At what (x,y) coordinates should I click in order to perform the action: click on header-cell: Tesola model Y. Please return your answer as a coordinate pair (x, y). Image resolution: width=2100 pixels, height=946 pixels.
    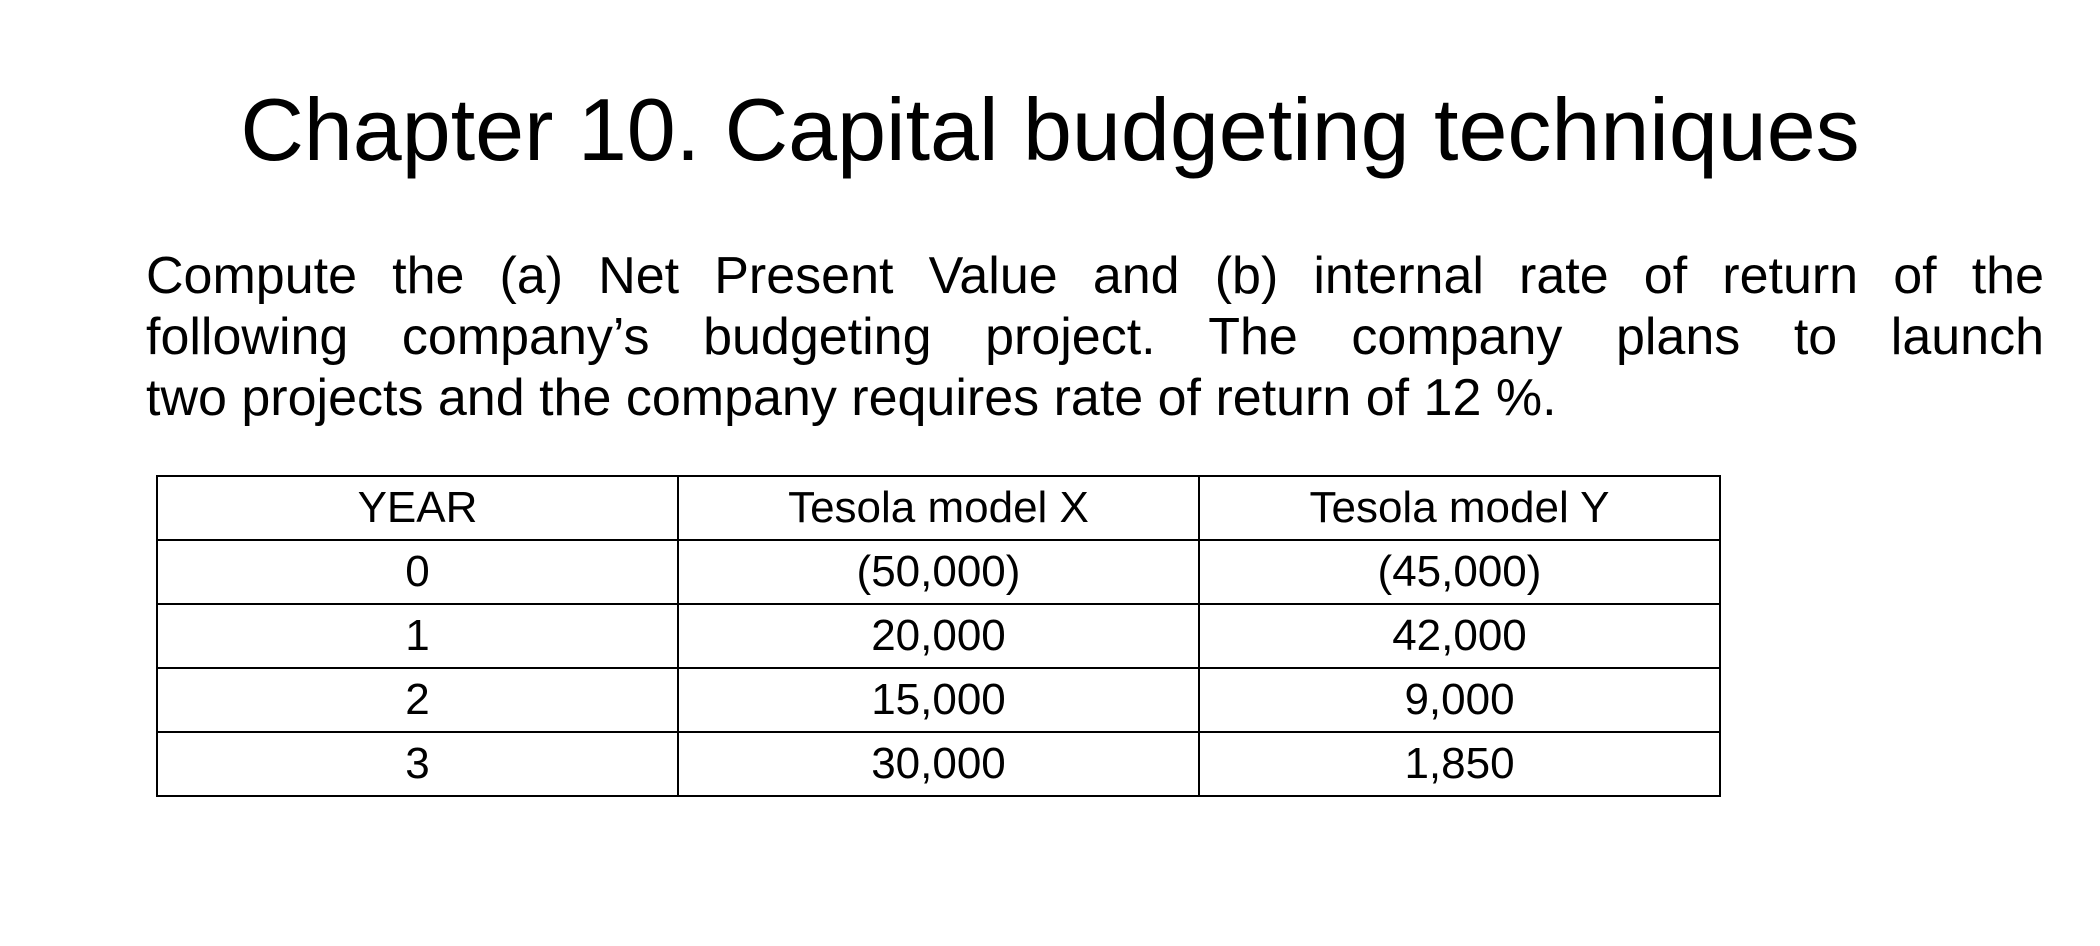
    Looking at the image, I should click on (1459, 508).